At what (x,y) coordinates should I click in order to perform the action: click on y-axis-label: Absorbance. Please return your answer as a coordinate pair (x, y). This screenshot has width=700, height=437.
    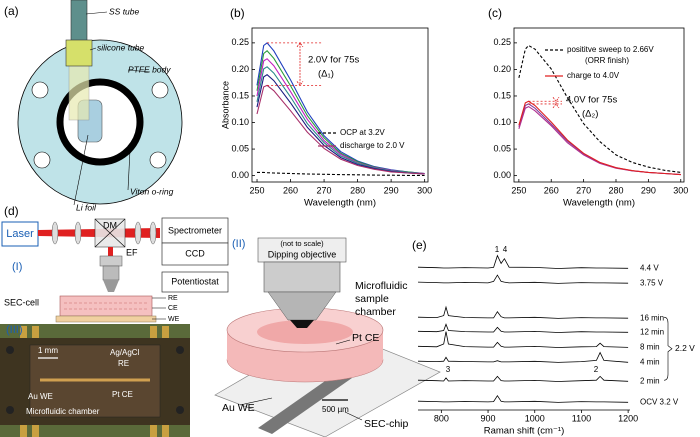
    Looking at the image, I should click on (225, 105).